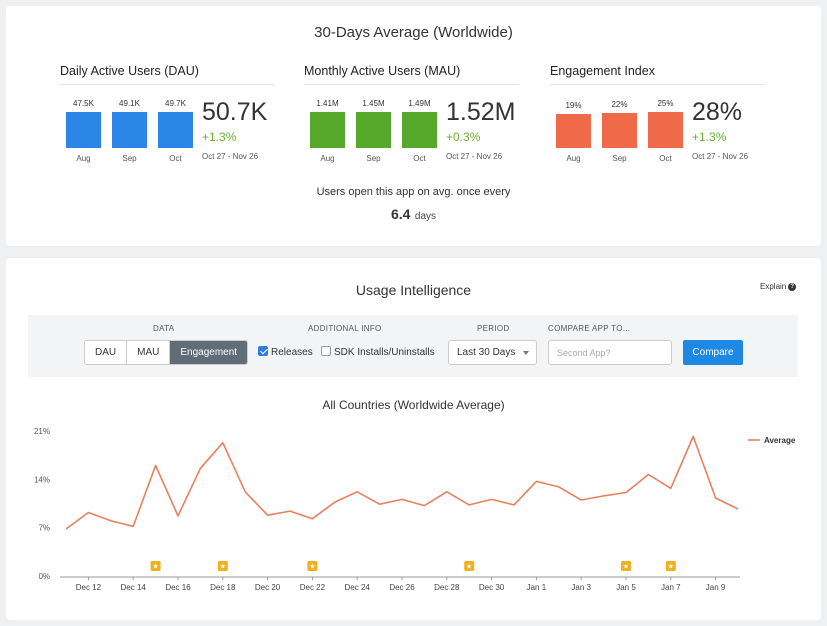  What do you see at coordinates (626, 587) in the screenshot?
I see `x-tick-label: Jan 5` at bounding box center [626, 587].